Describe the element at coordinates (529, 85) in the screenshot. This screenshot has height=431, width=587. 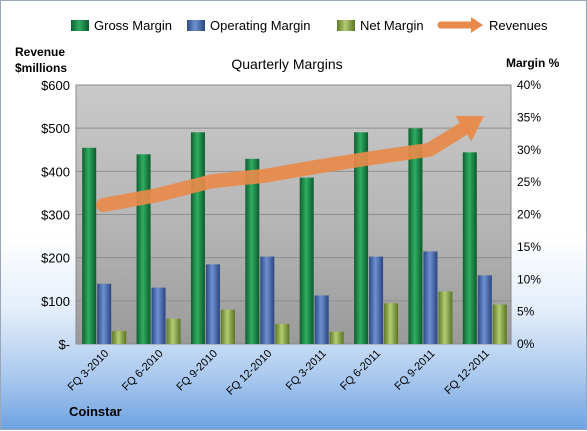
I see `right-tick-label: 40%` at that location.